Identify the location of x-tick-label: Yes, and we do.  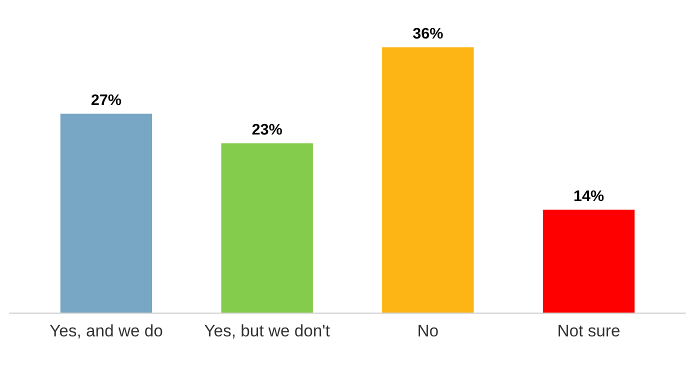
(106, 331).